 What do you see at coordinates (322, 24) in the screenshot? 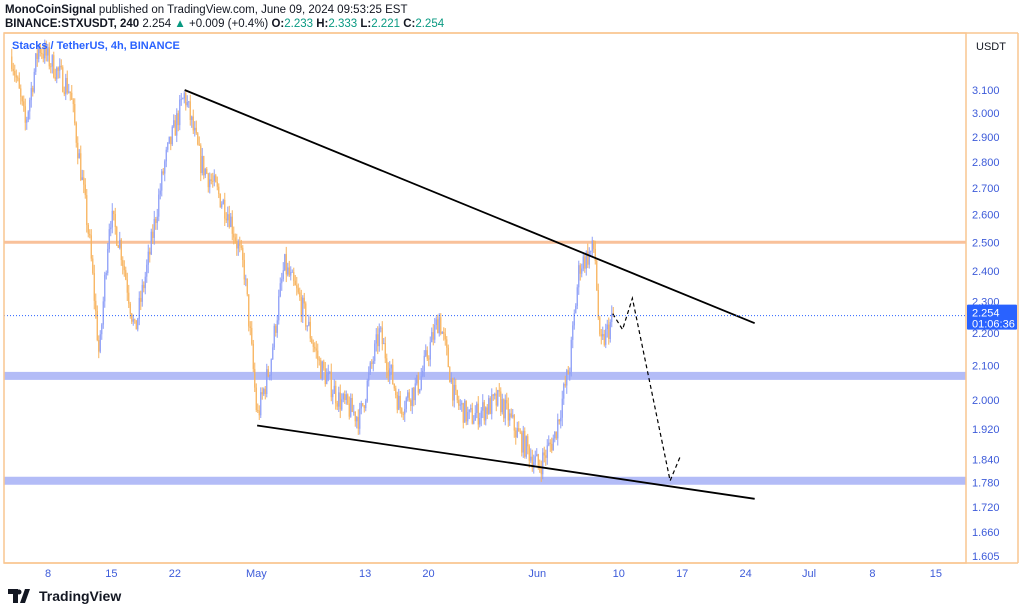
I see `h-label: H:` at bounding box center [322, 24].